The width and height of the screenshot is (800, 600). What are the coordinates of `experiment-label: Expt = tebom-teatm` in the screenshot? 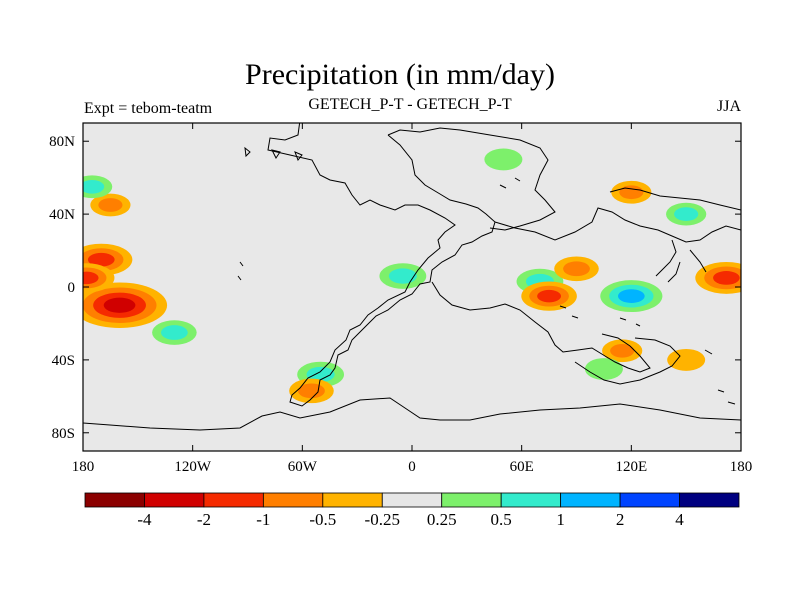 It's located at (148, 108).